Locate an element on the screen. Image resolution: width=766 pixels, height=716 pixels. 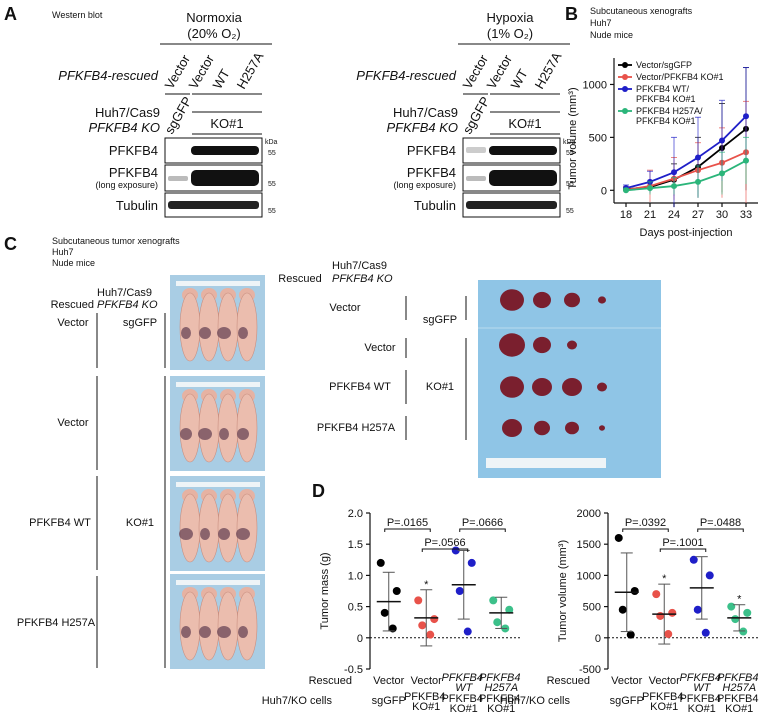
row-label: PFKFB4 H257A is located at coordinates (56, 623).